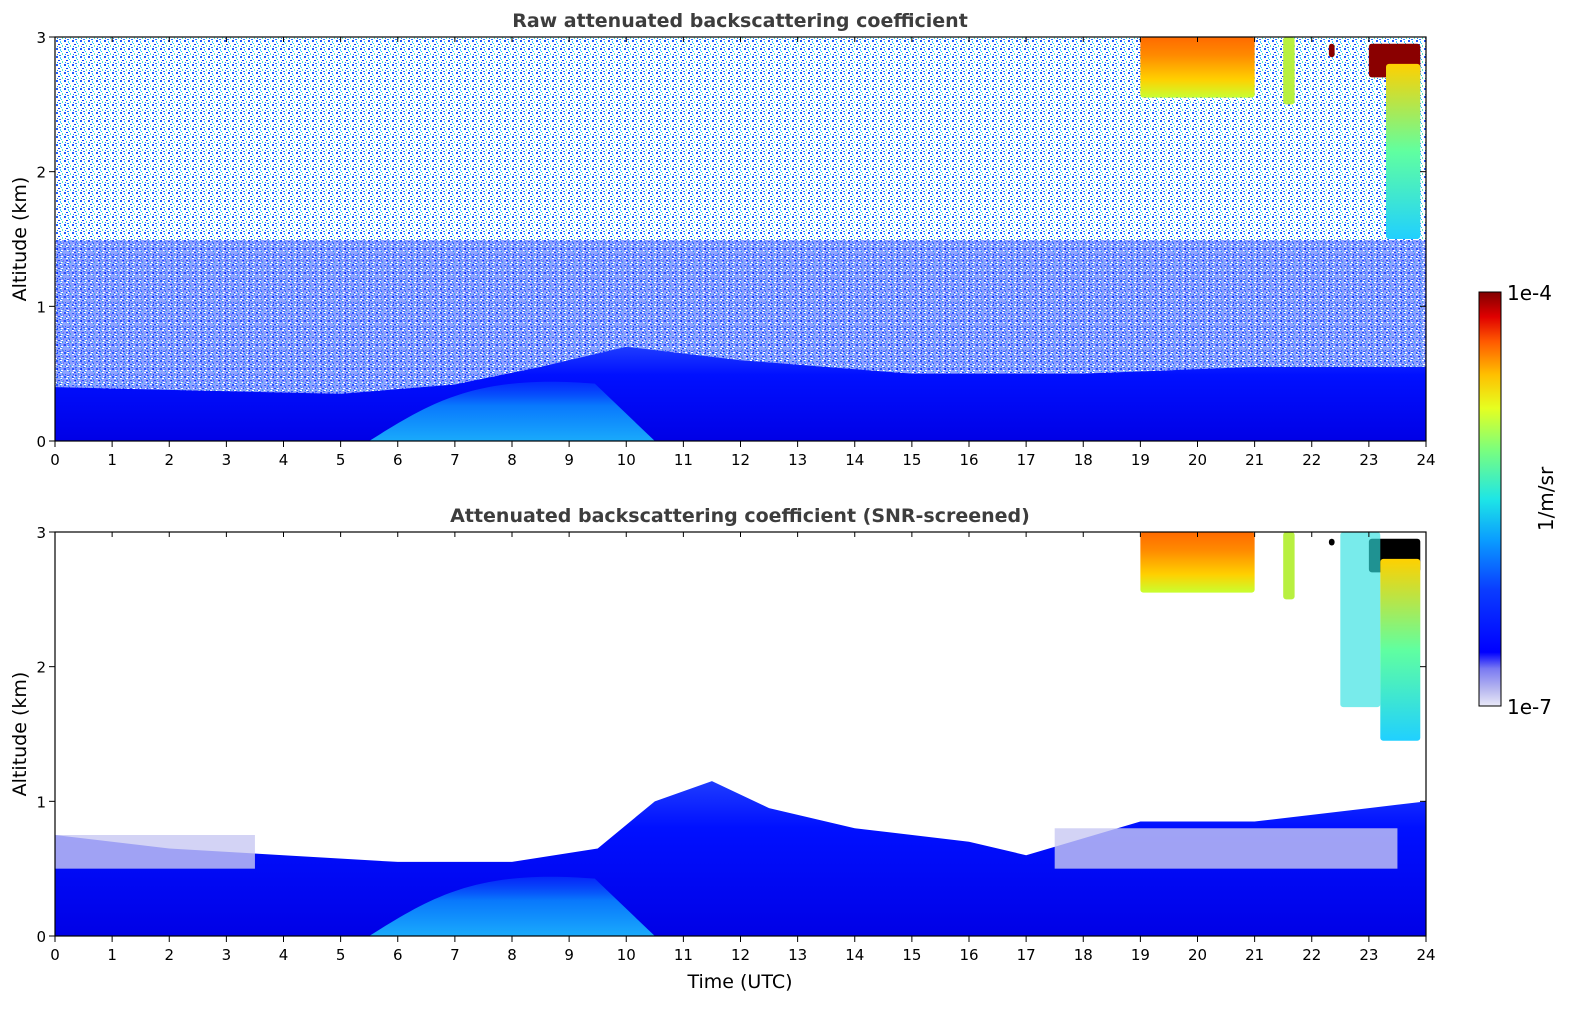 The image size is (1595, 1020). I want to click on panel-raw-ytick-label-1: 1, so click(41, 307).